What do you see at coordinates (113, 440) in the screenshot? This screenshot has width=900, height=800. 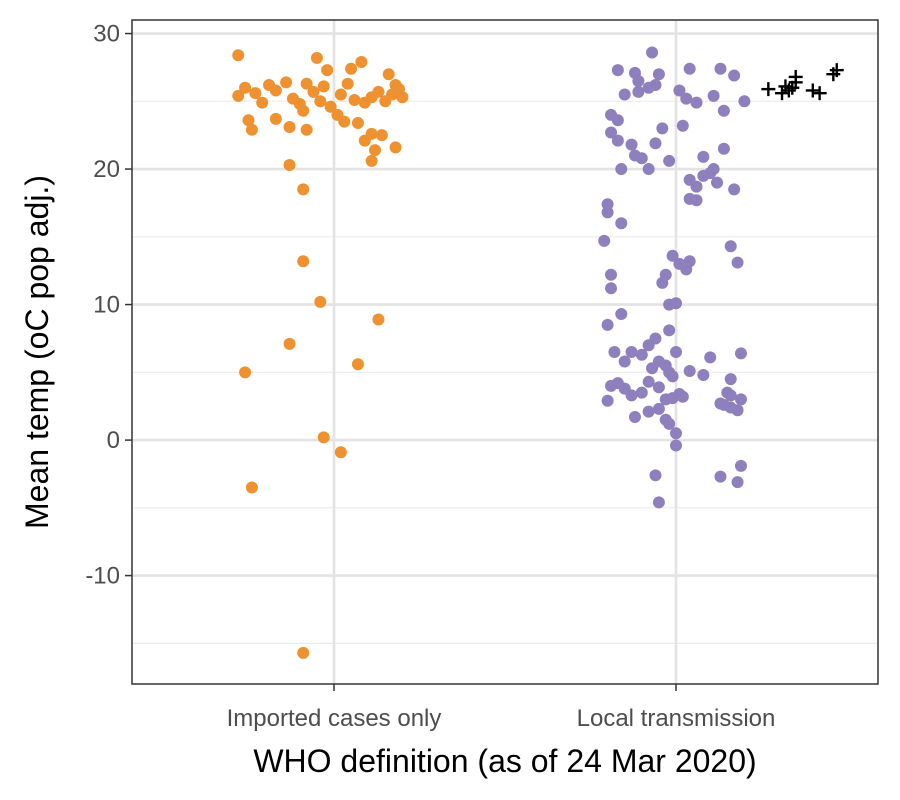 I see `y-tick-label: 0` at bounding box center [113, 440].